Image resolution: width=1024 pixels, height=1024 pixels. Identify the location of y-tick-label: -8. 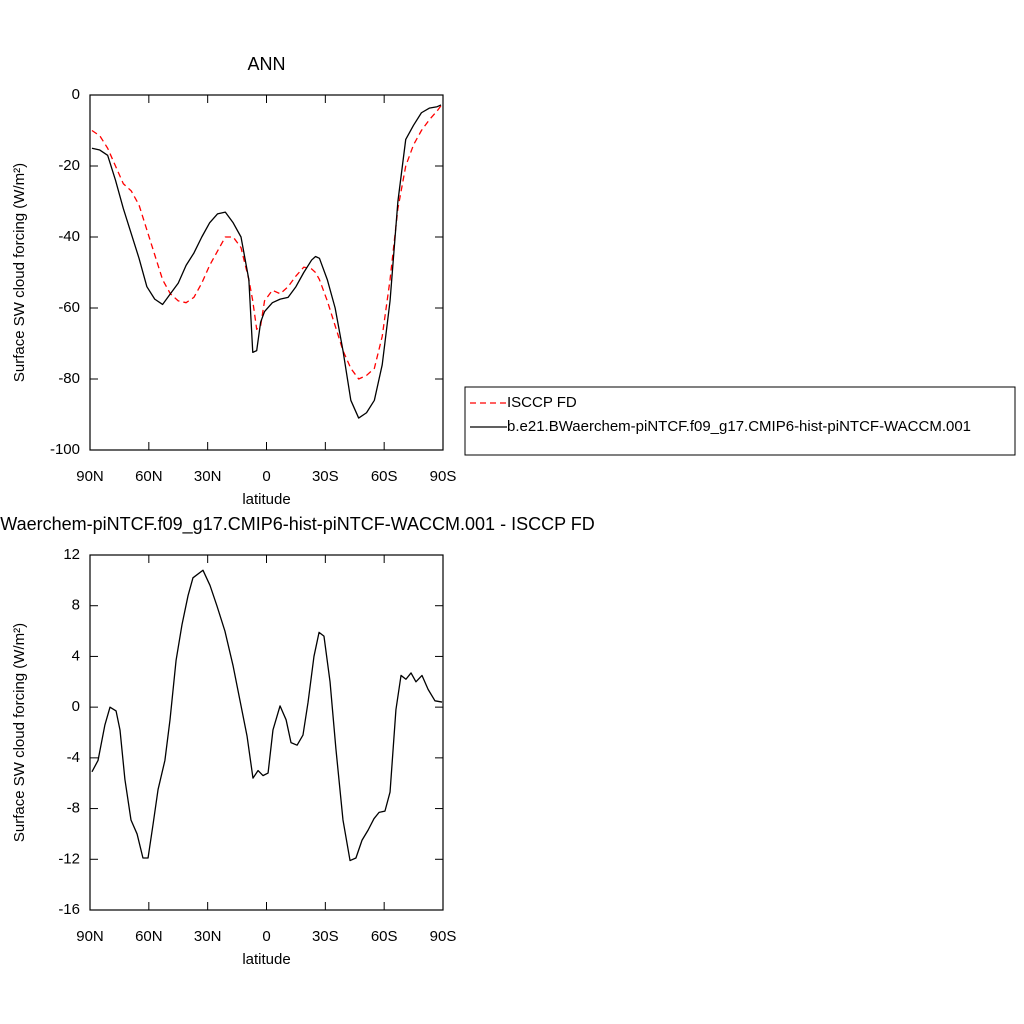
(73, 808).